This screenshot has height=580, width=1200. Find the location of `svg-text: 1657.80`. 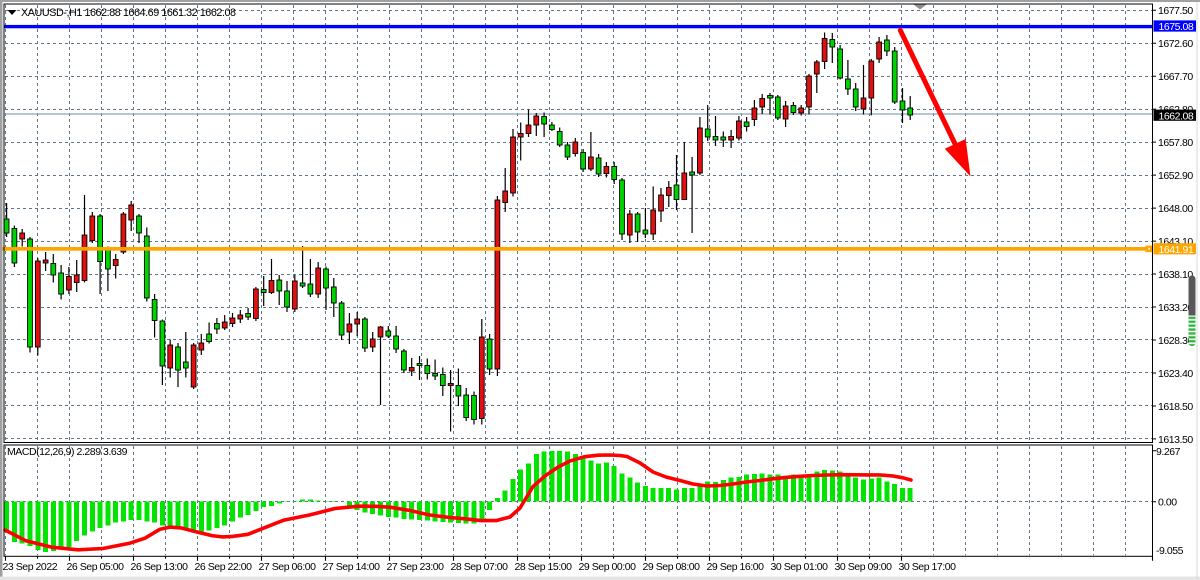

svg-text: 1657.80 is located at coordinates (1175, 143).